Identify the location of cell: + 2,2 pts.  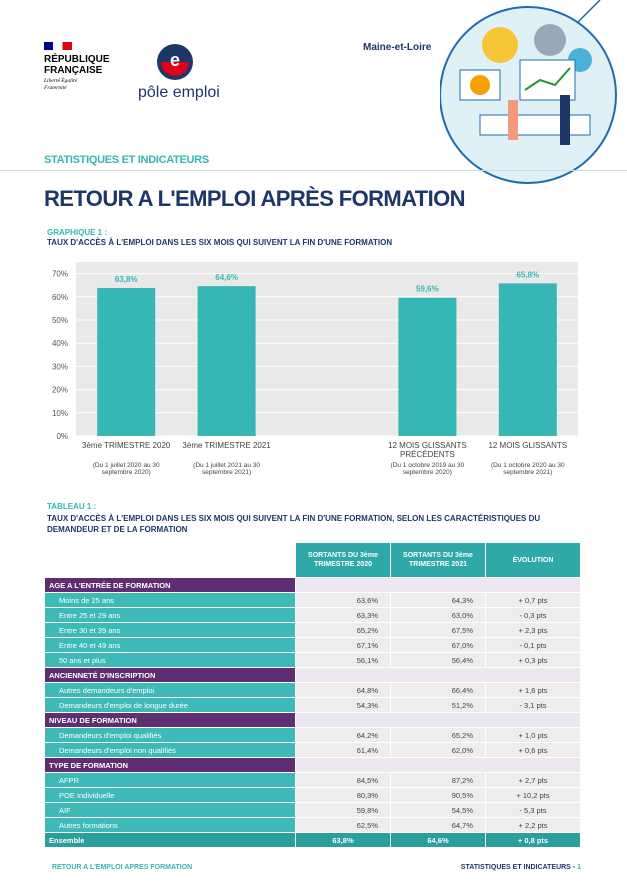
(533, 825).